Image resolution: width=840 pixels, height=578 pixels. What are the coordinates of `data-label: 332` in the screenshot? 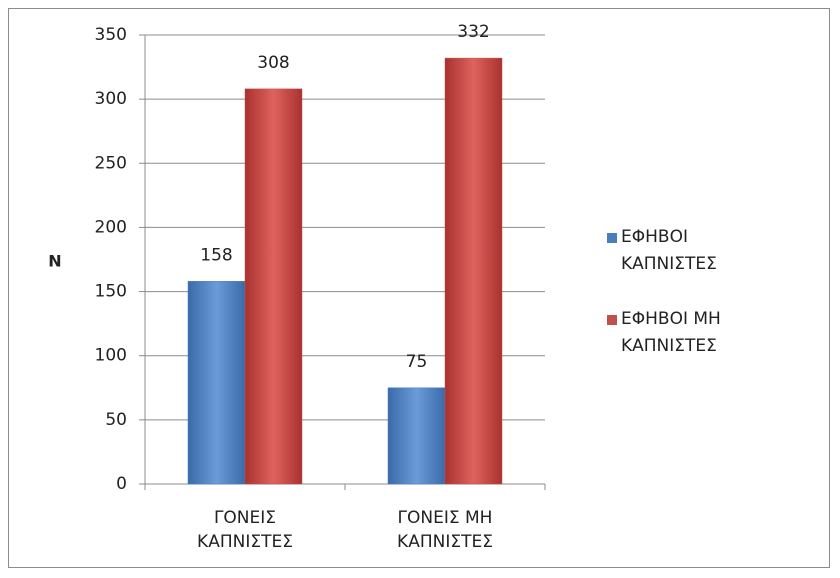 It's located at (473, 32).